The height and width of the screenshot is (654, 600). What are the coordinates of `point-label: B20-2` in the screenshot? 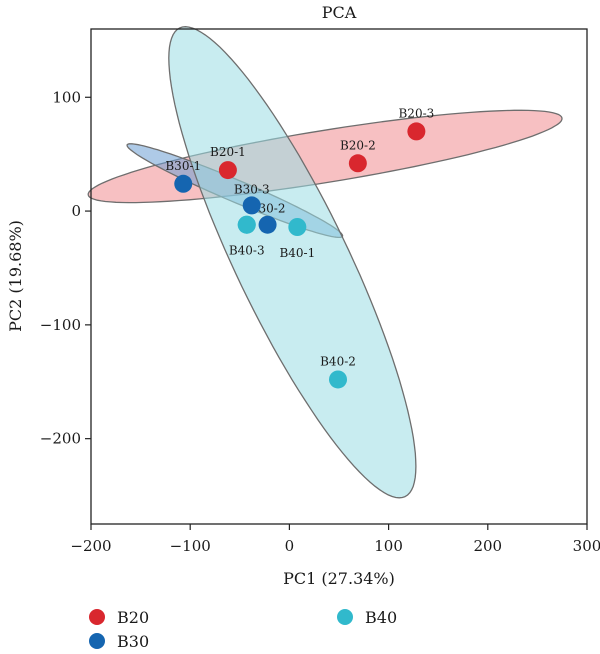 It's located at (358, 145).